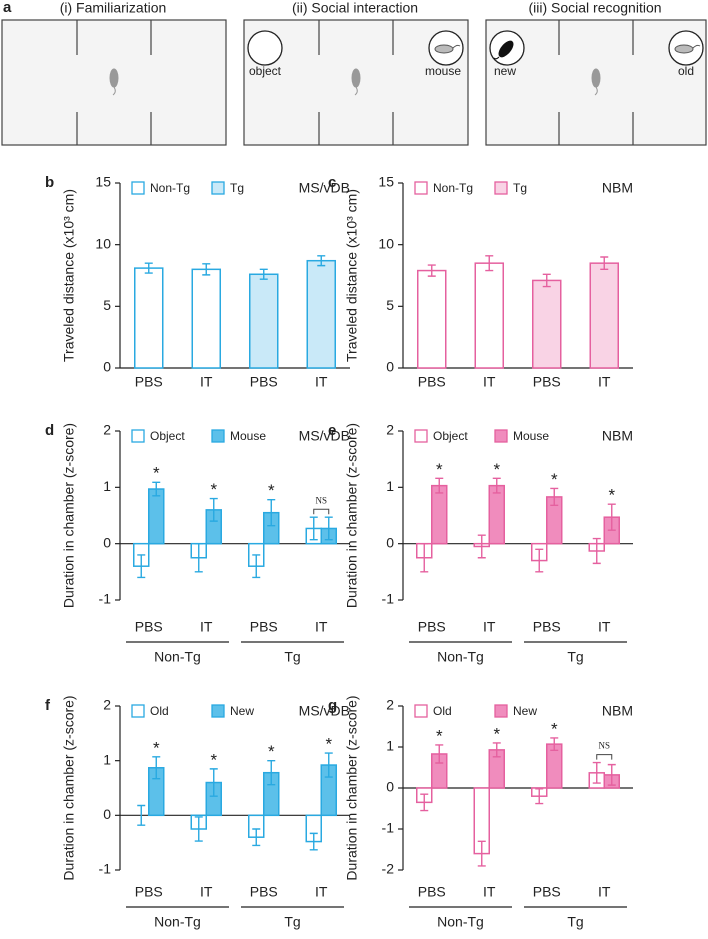  I want to click on cups, so click(475, 48).